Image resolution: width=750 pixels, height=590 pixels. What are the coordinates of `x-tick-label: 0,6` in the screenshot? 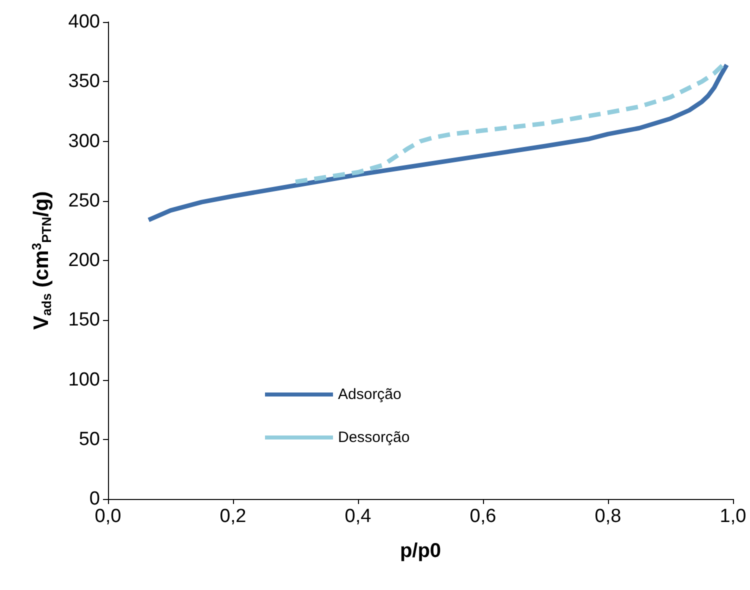 It's located at (483, 516).